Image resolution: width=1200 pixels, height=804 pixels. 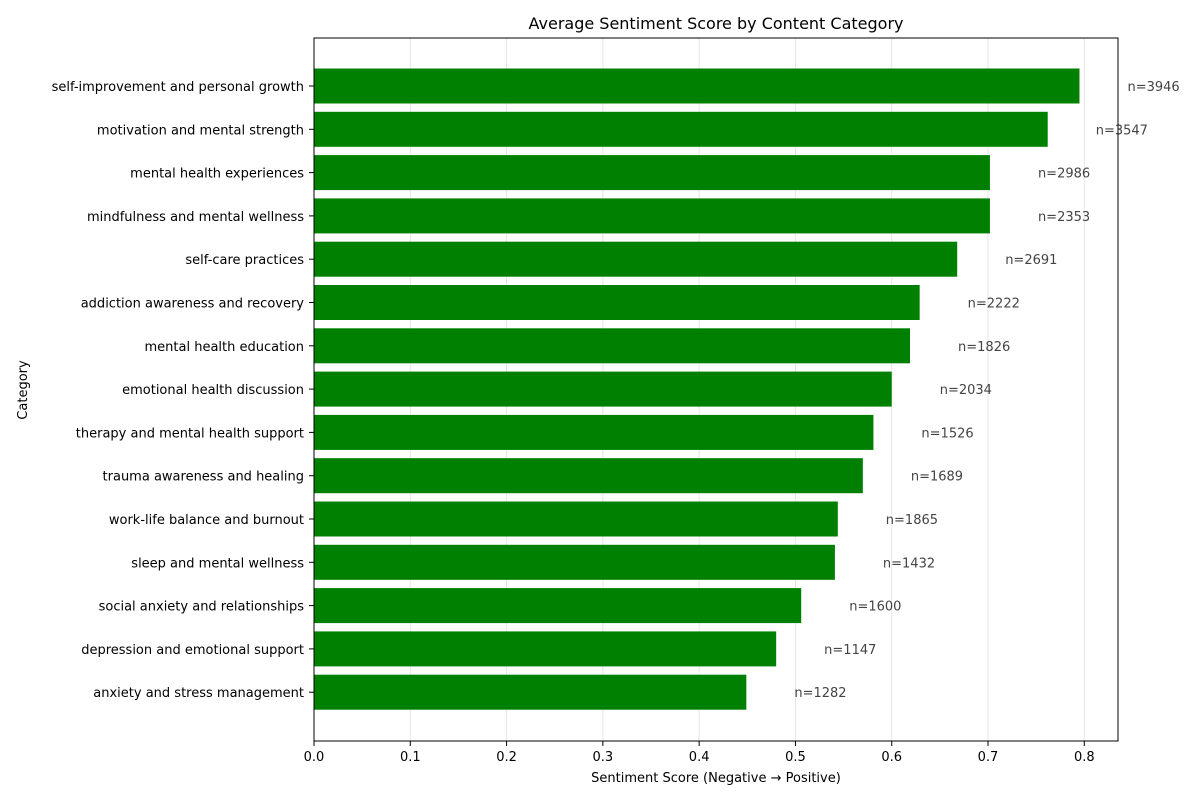 I want to click on data-label: n=2691, so click(x=1031, y=260).